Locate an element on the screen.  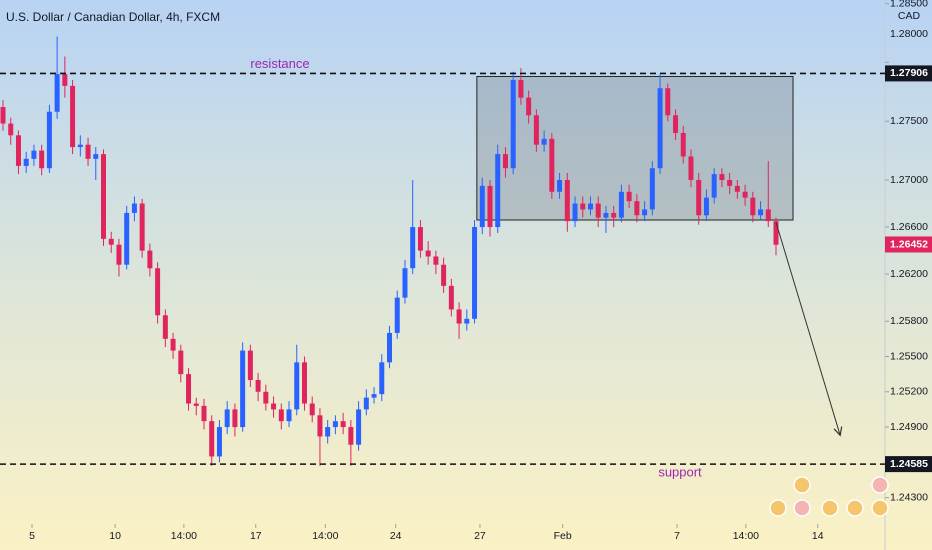
price-label: 1.24585 is located at coordinates (909, 464).